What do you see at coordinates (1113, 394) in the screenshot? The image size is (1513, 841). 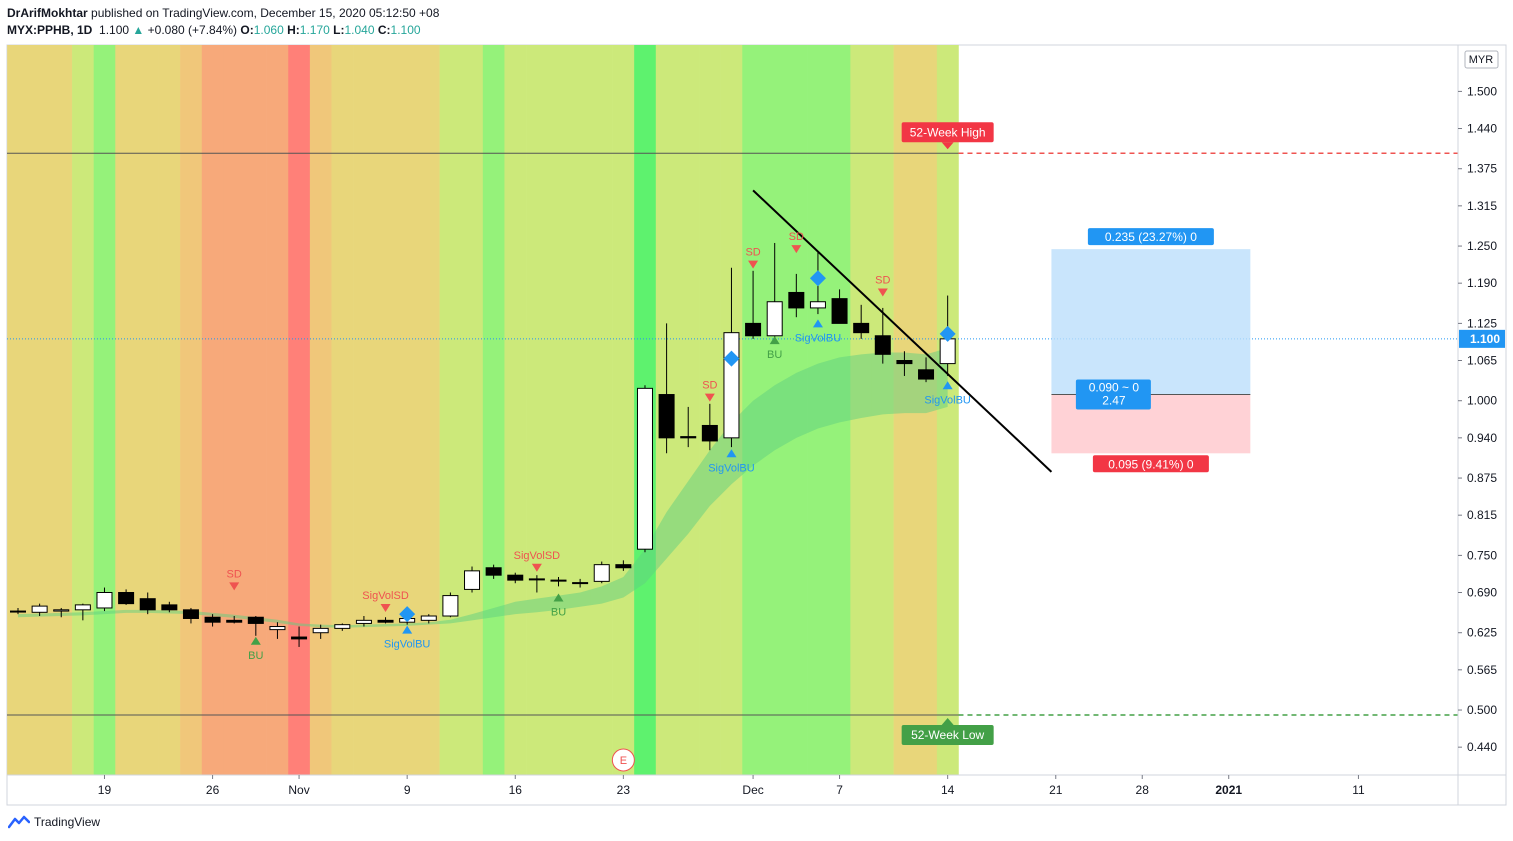 I see `mid-label-box` at bounding box center [1113, 394].